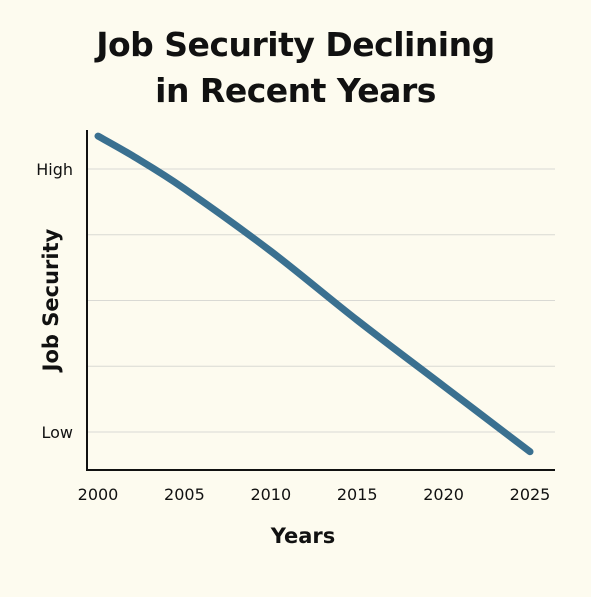  Describe the element at coordinates (54, 169) in the screenshot. I see `y-tick-label: High` at that location.